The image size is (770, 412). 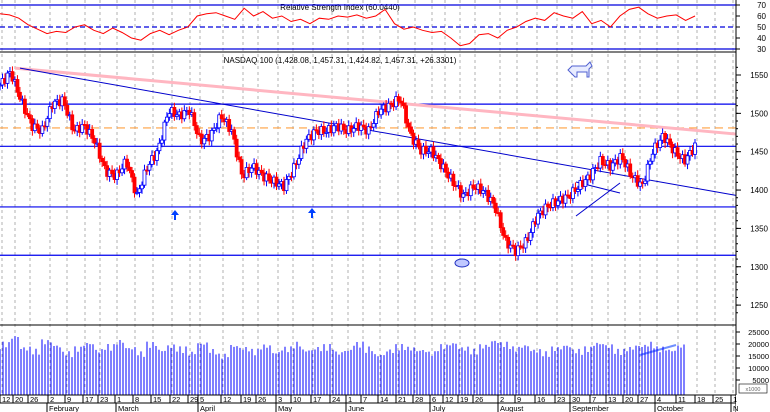 I want to click on week-label: 28, so click(x=419, y=399).